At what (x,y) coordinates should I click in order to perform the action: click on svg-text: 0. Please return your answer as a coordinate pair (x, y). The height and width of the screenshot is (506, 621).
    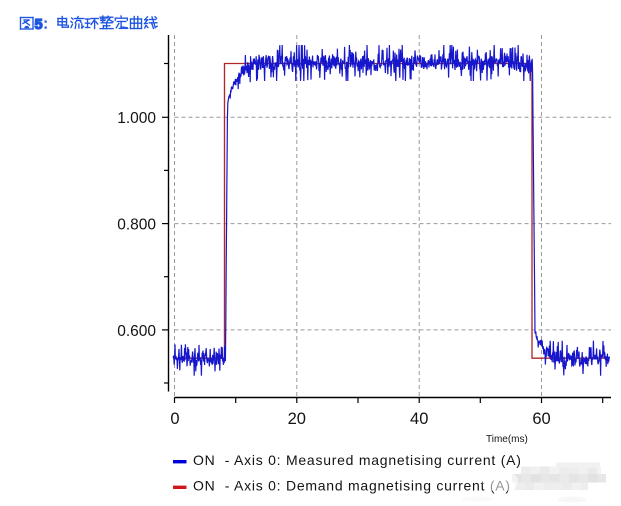
    Looking at the image, I should click on (174, 419).